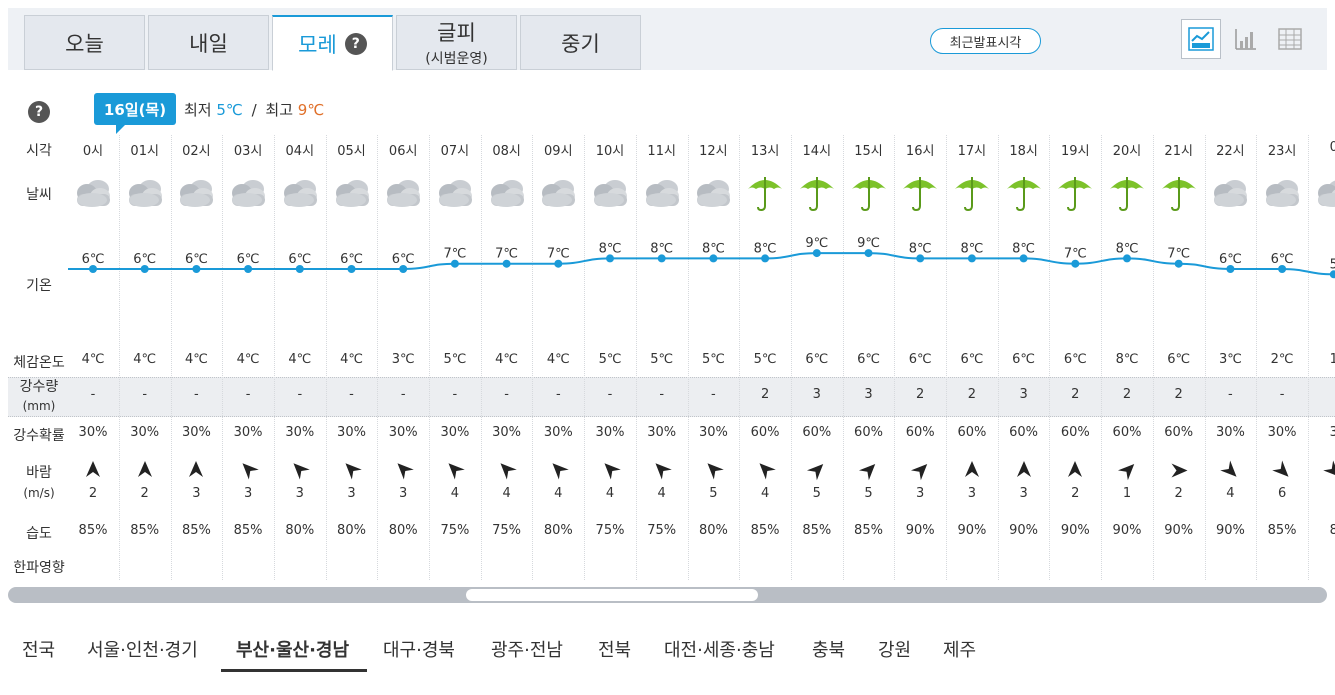 The height and width of the screenshot is (695, 1335). I want to click on hour-label: 23시, so click(1282, 151).